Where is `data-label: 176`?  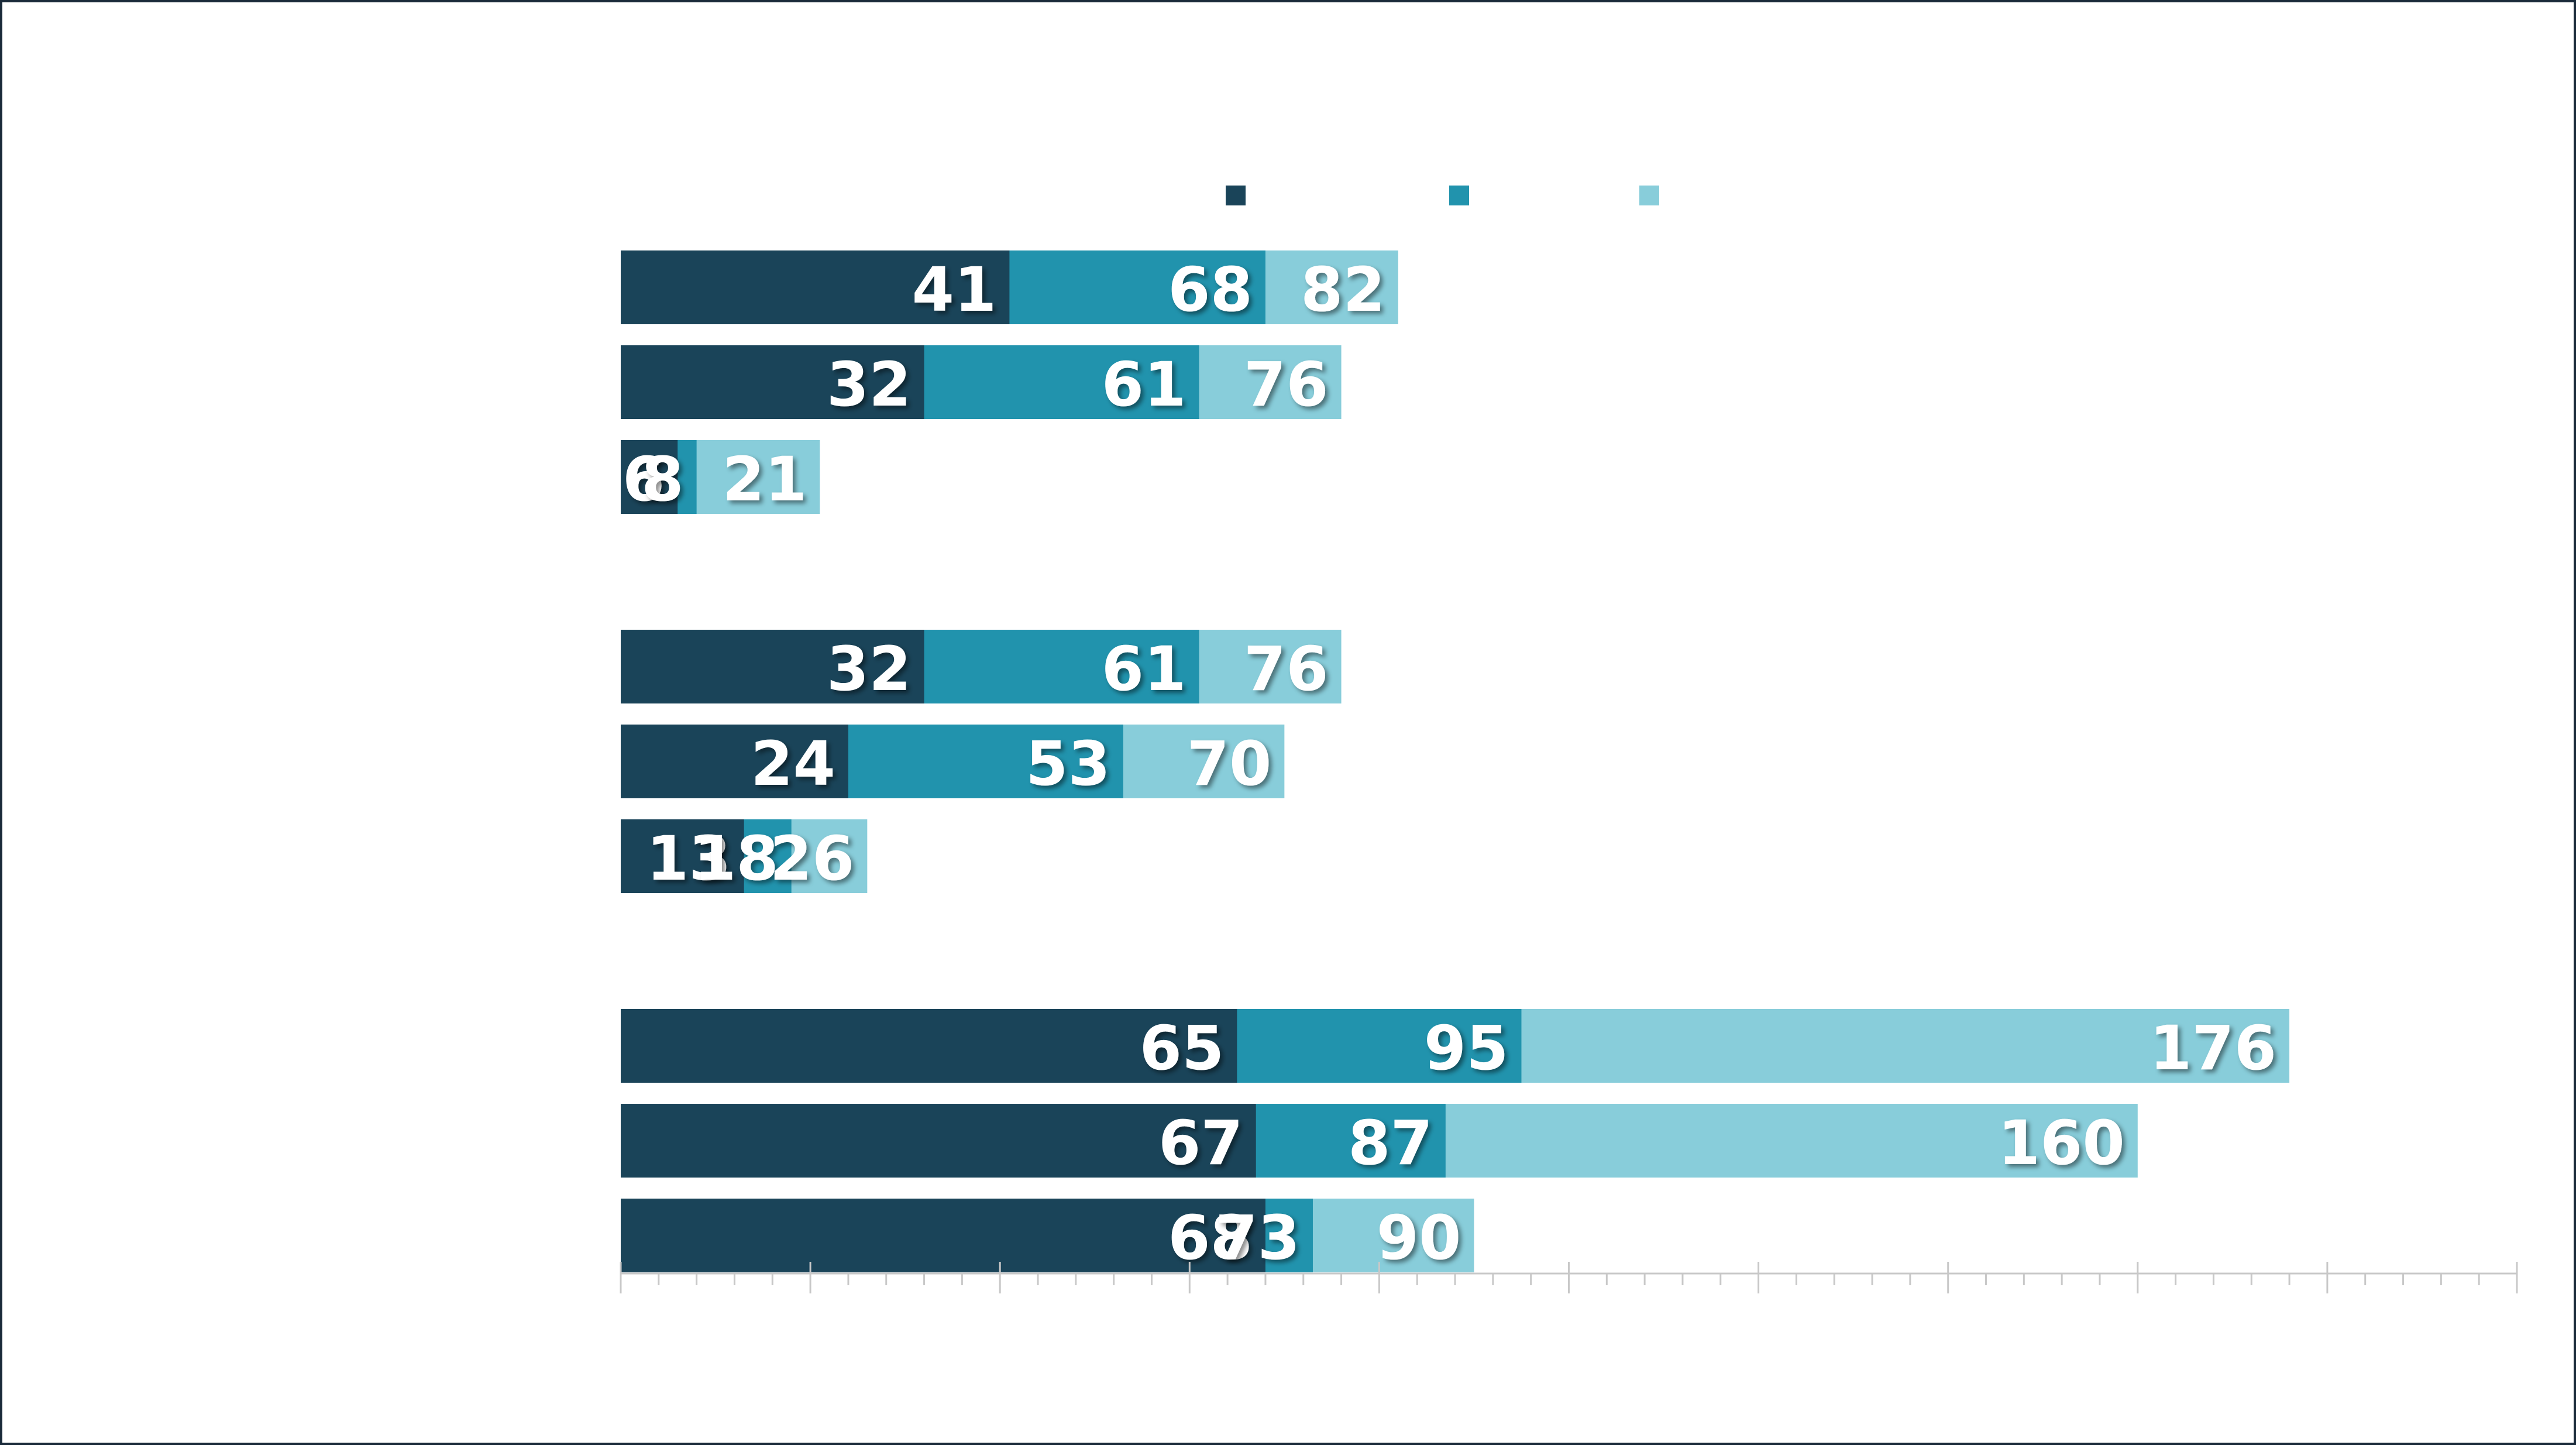
data-label: 176 is located at coordinates (2213, 1048).